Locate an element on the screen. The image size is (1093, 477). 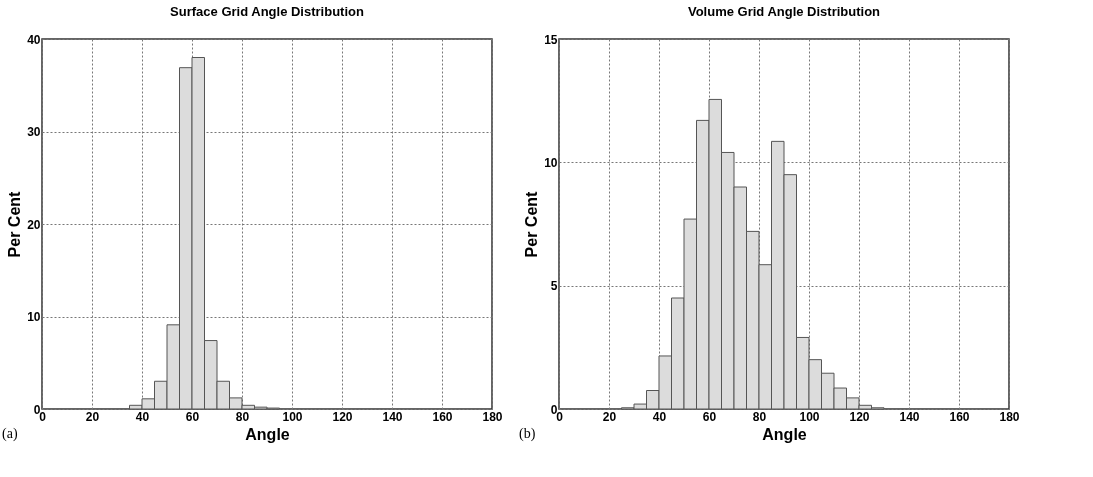
y-tick-label: 20 is located at coordinates (34, 224).